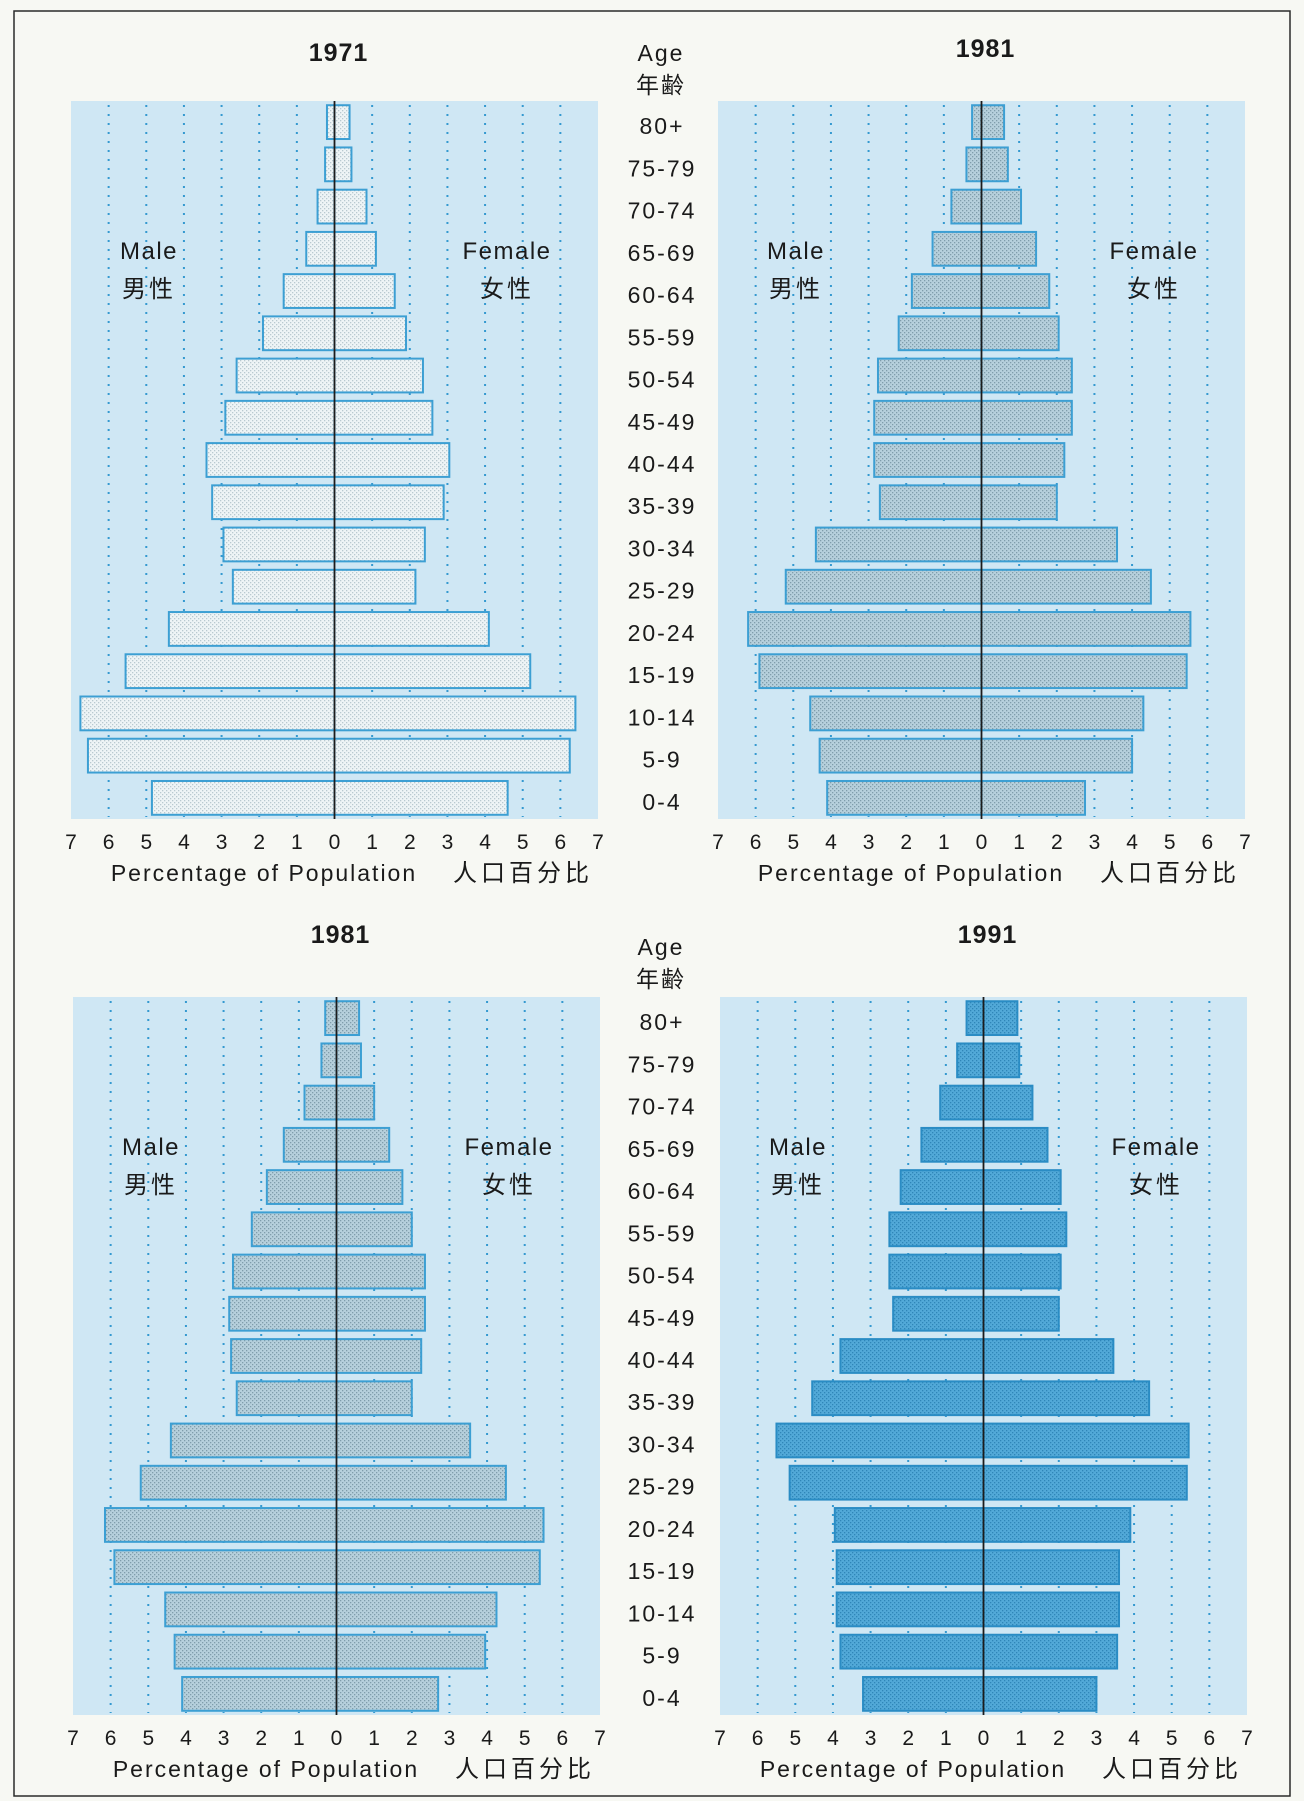 This screenshot has height=1801, width=1304. Describe the element at coordinates (662, 253) in the screenshot. I see `age-group-label: 65-69` at that location.